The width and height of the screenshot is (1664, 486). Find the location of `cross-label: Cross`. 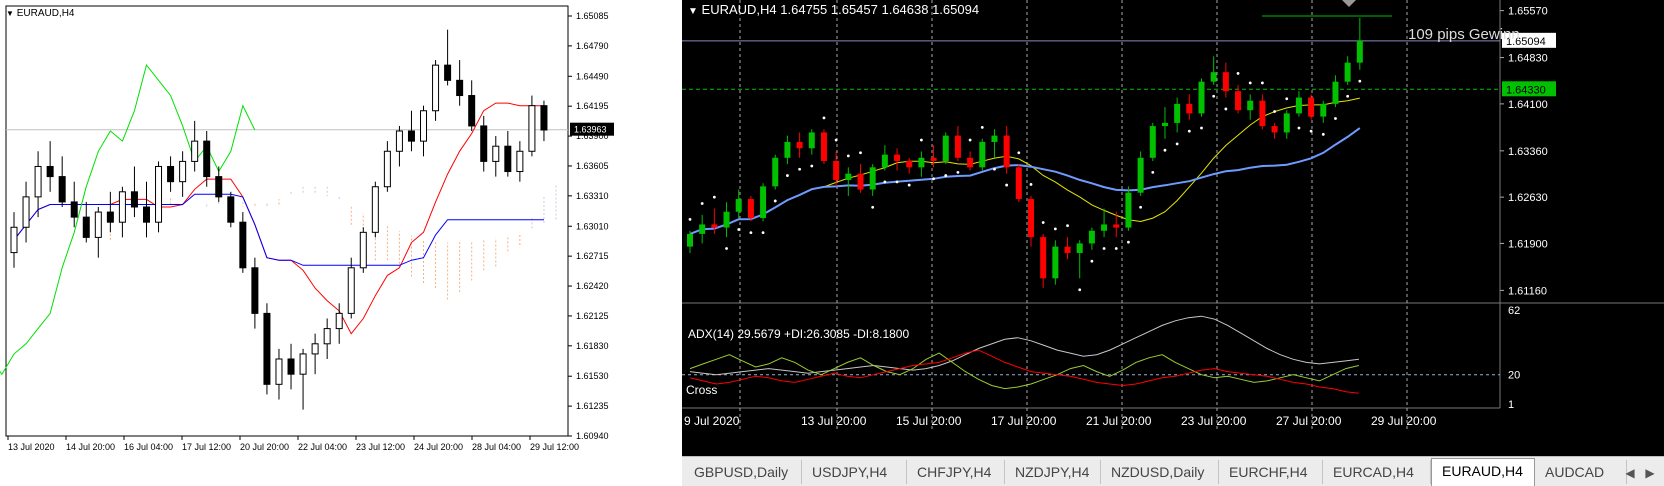

cross-label: Cross is located at coordinates (702, 390).